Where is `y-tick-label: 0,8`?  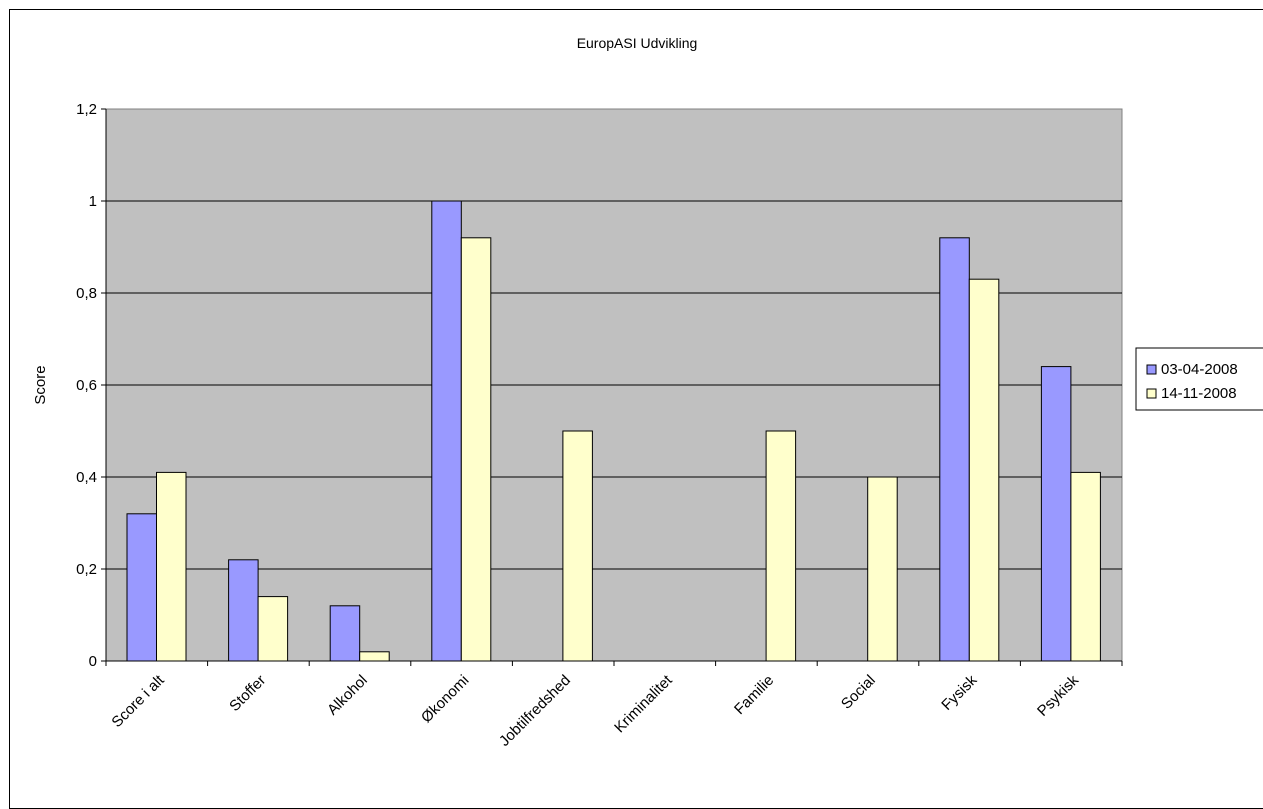 y-tick-label: 0,8 is located at coordinates (86, 293).